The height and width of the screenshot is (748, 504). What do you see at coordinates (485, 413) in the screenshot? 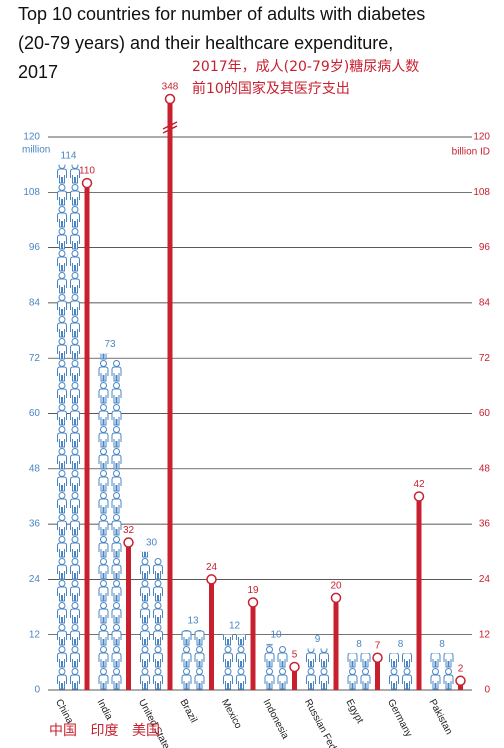
I see `y2-tick-label: 60` at bounding box center [485, 413].